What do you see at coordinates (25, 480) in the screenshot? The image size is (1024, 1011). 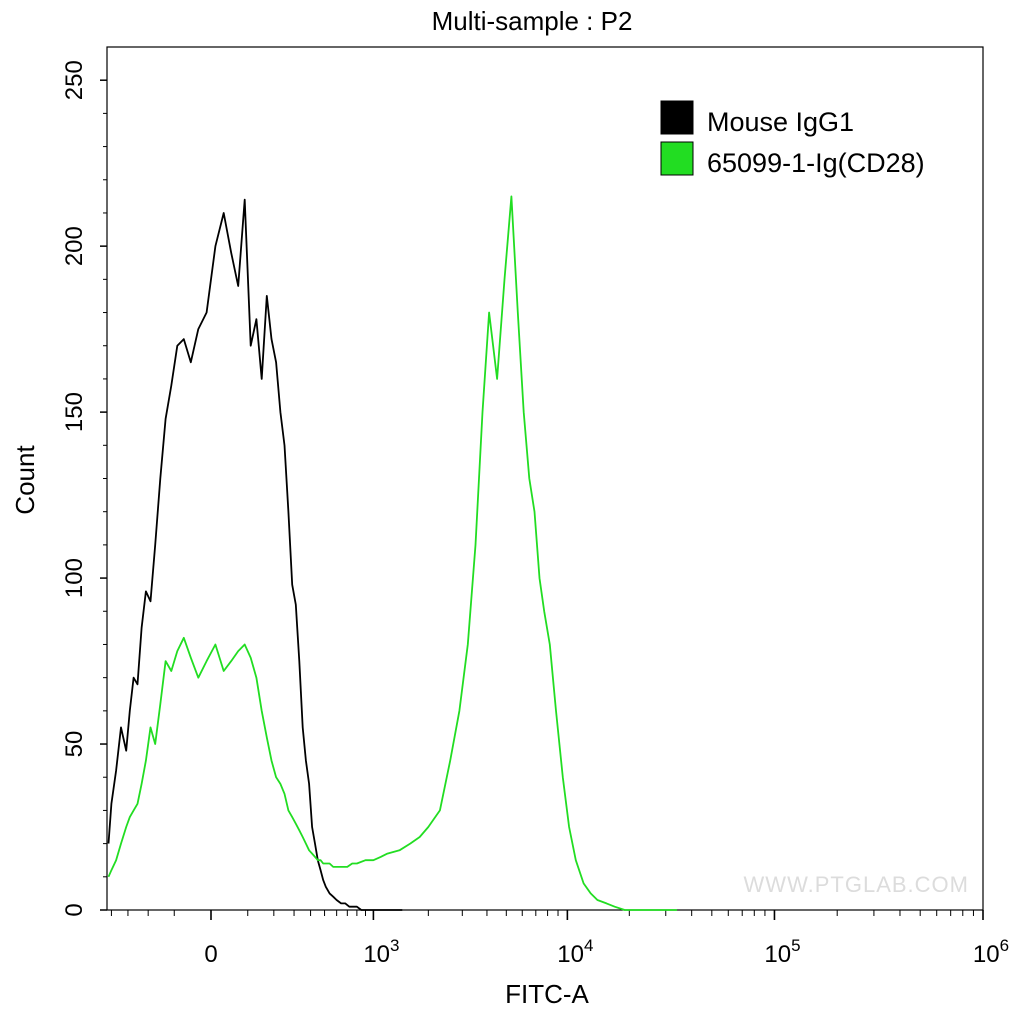 I see `y-axis-label: Count` at bounding box center [25, 480].